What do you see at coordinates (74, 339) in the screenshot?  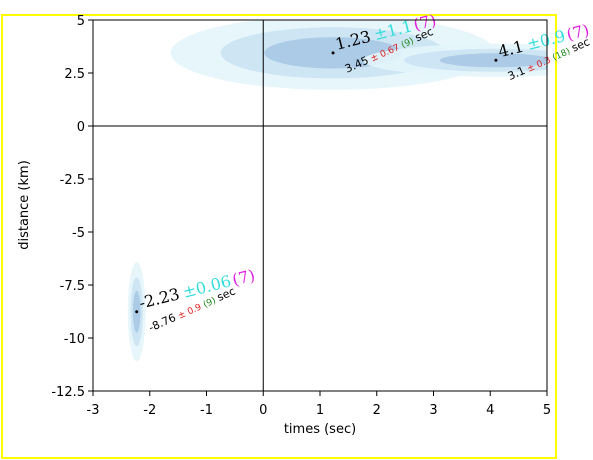 I see `y-tick-label: -10` at bounding box center [74, 339].